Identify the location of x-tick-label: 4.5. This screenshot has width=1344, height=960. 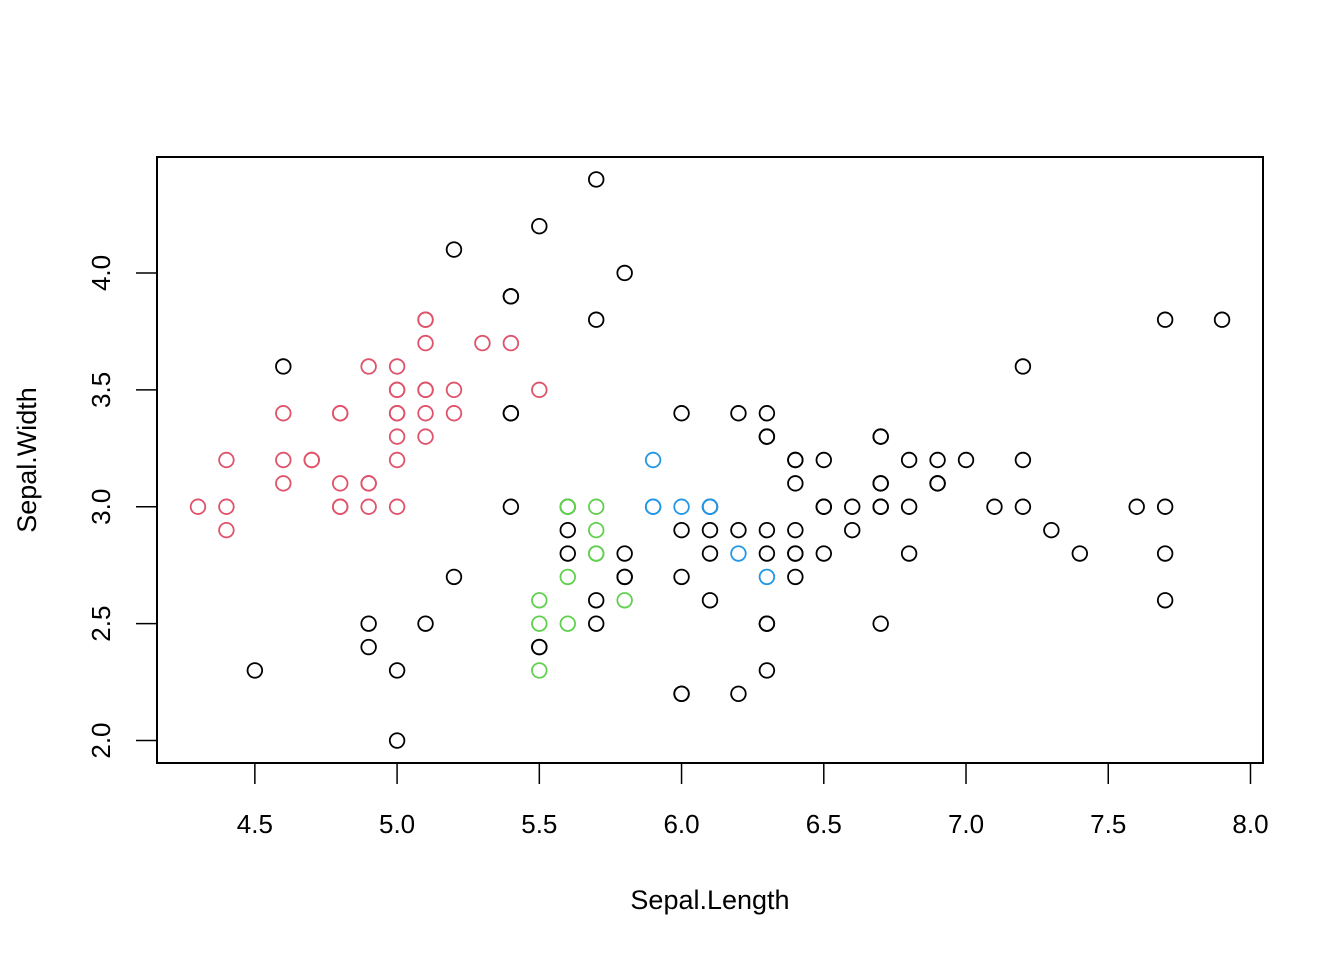
(255, 824).